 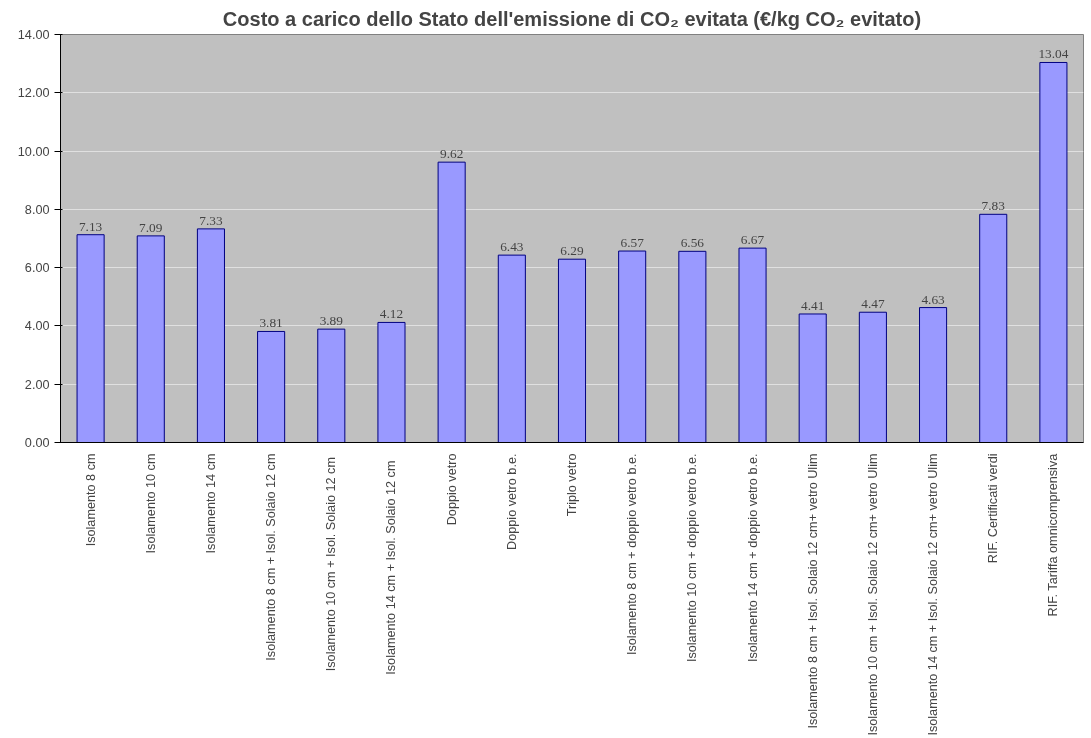 What do you see at coordinates (572, 18) in the screenshot?
I see `chart-title: Costo a carico dello Stato dell'emissione di CO₂ evitata (€/kg CO₂ evitato)` at bounding box center [572, 18].